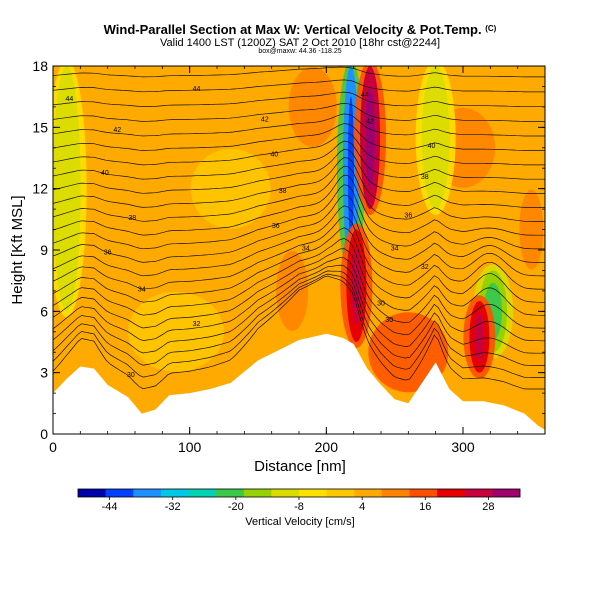  What do you see at coordinates (300, 466) in the screenshot?
I see `x-axis-label: Distance [nm]` at bounding box center [300, 466].